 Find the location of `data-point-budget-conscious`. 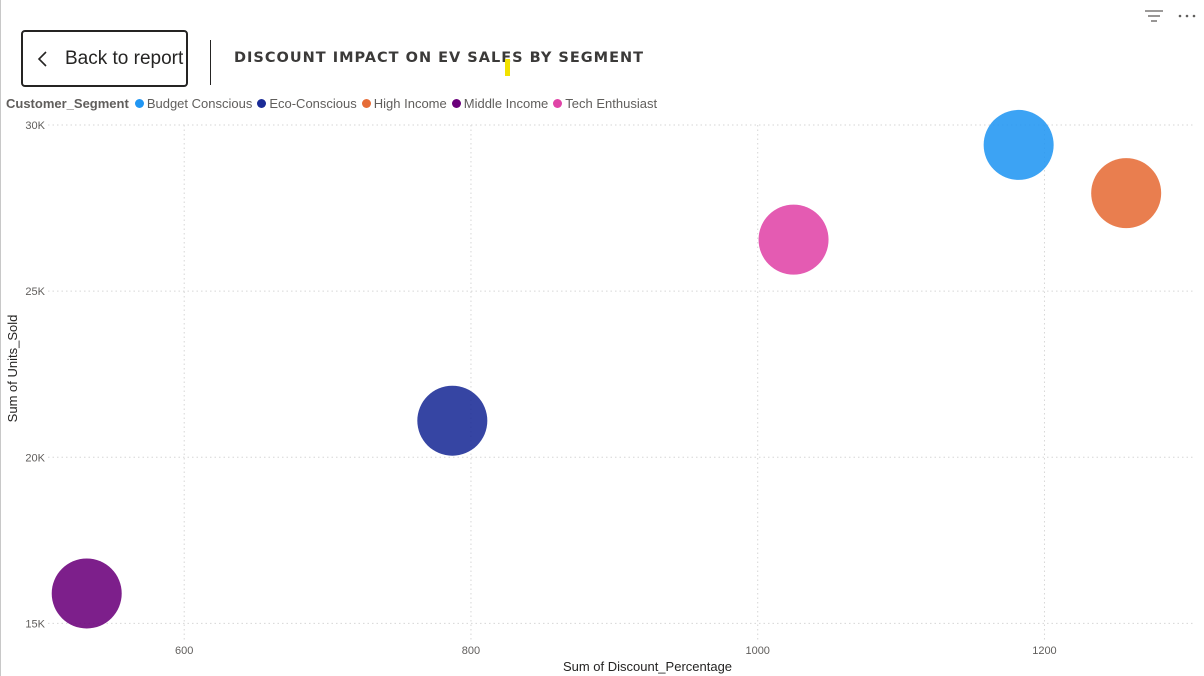

data-point-budget-conscious is located at coordinates (1018, 144).